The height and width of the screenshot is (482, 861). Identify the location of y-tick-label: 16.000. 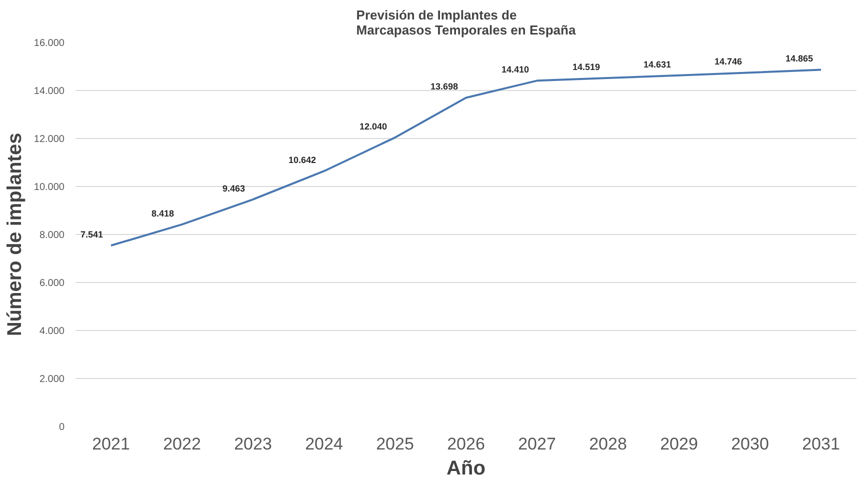
(49, 43).